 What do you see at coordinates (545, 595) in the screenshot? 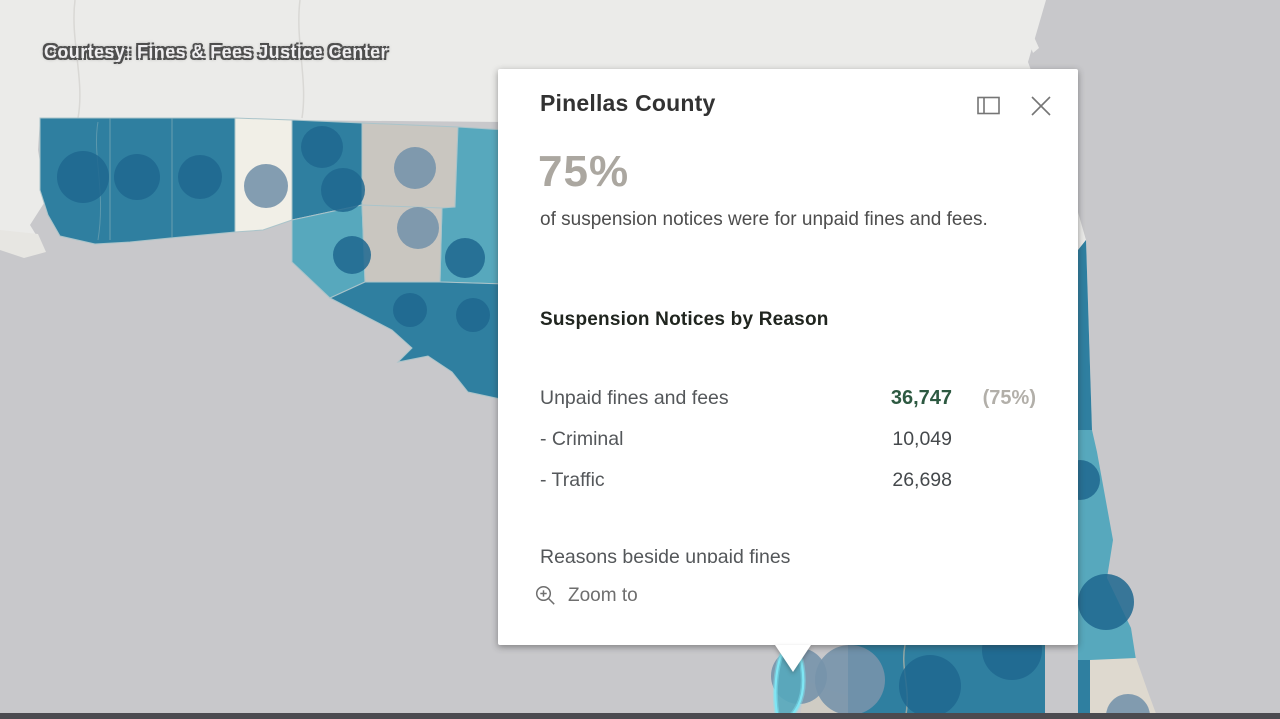
I see `magnifier-plus-icon` at bounding box center [545, 595].